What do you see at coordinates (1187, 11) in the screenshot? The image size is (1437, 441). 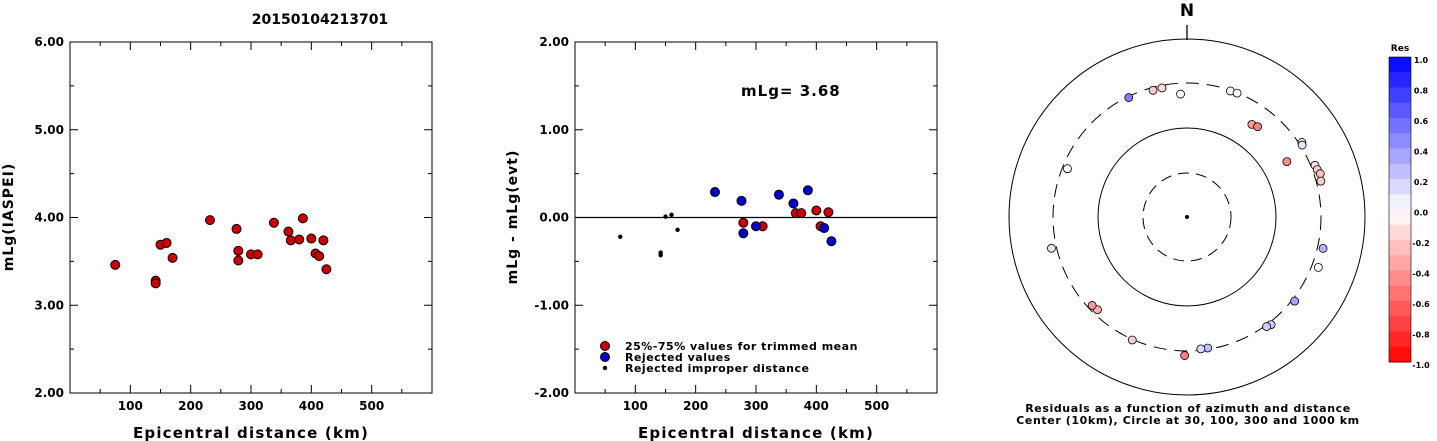 I see `north-label: N` at bounding box center [1187, 11].